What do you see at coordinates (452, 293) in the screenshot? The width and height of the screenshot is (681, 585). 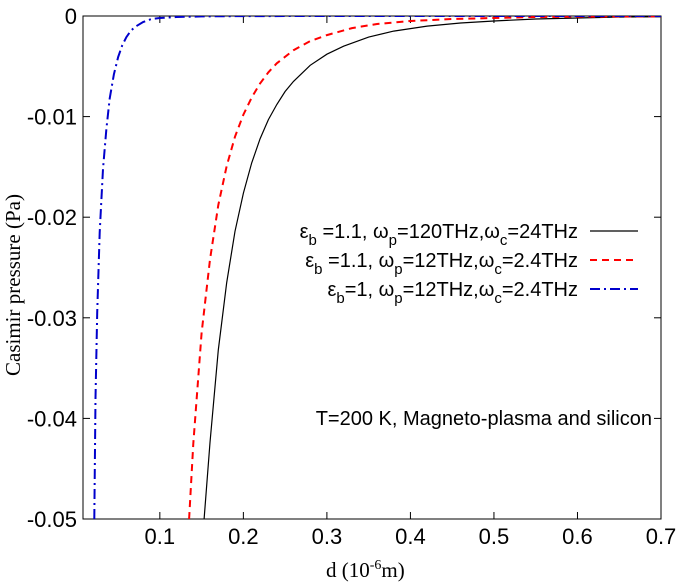 I see `legend-label-series-3: εb=1, ωp=12THz,ωc=2.4THz` at bounding box center [452, 293].